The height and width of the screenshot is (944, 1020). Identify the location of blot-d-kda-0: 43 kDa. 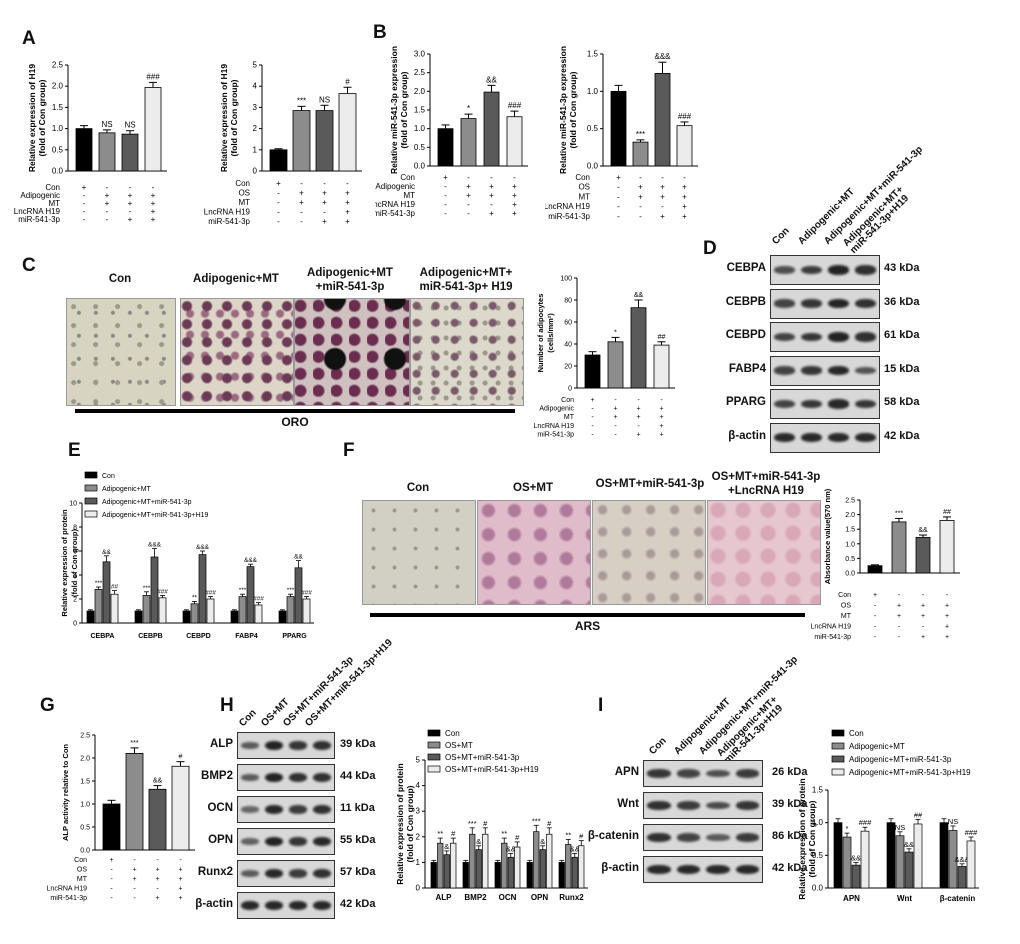
(902, 268).